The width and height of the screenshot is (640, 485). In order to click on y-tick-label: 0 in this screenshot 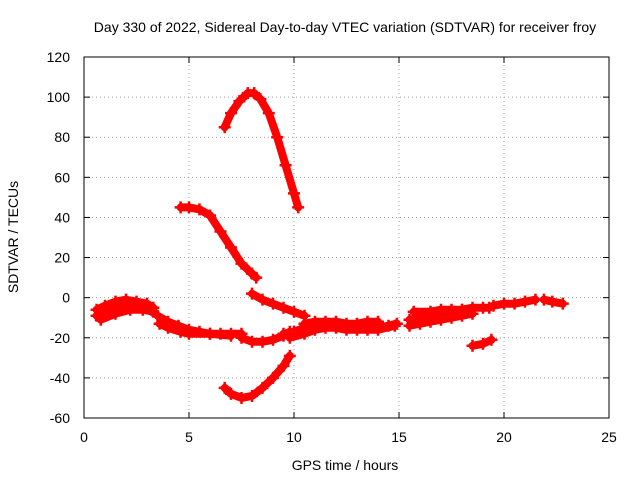, I will do `click(66, 298)`.